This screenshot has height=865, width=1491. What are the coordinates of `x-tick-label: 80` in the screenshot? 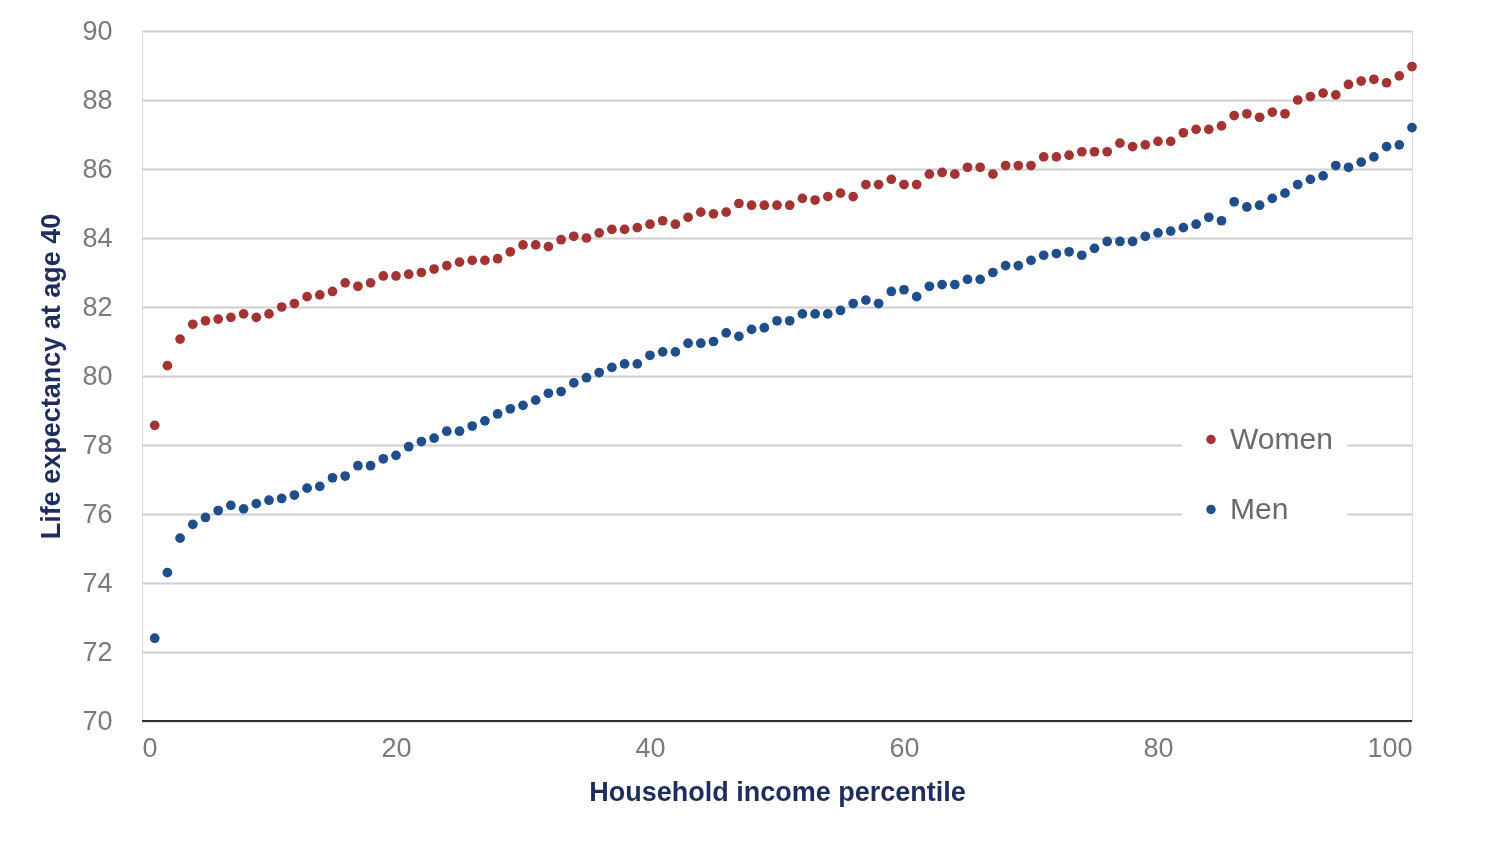 It's located at (1158, 747).